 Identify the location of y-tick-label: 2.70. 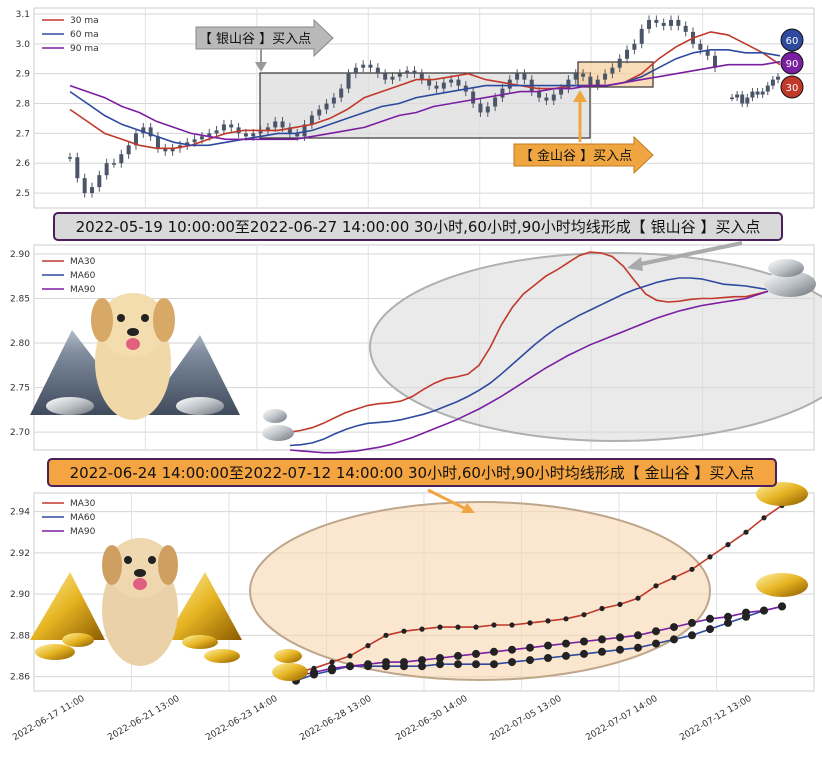
(20, 433).